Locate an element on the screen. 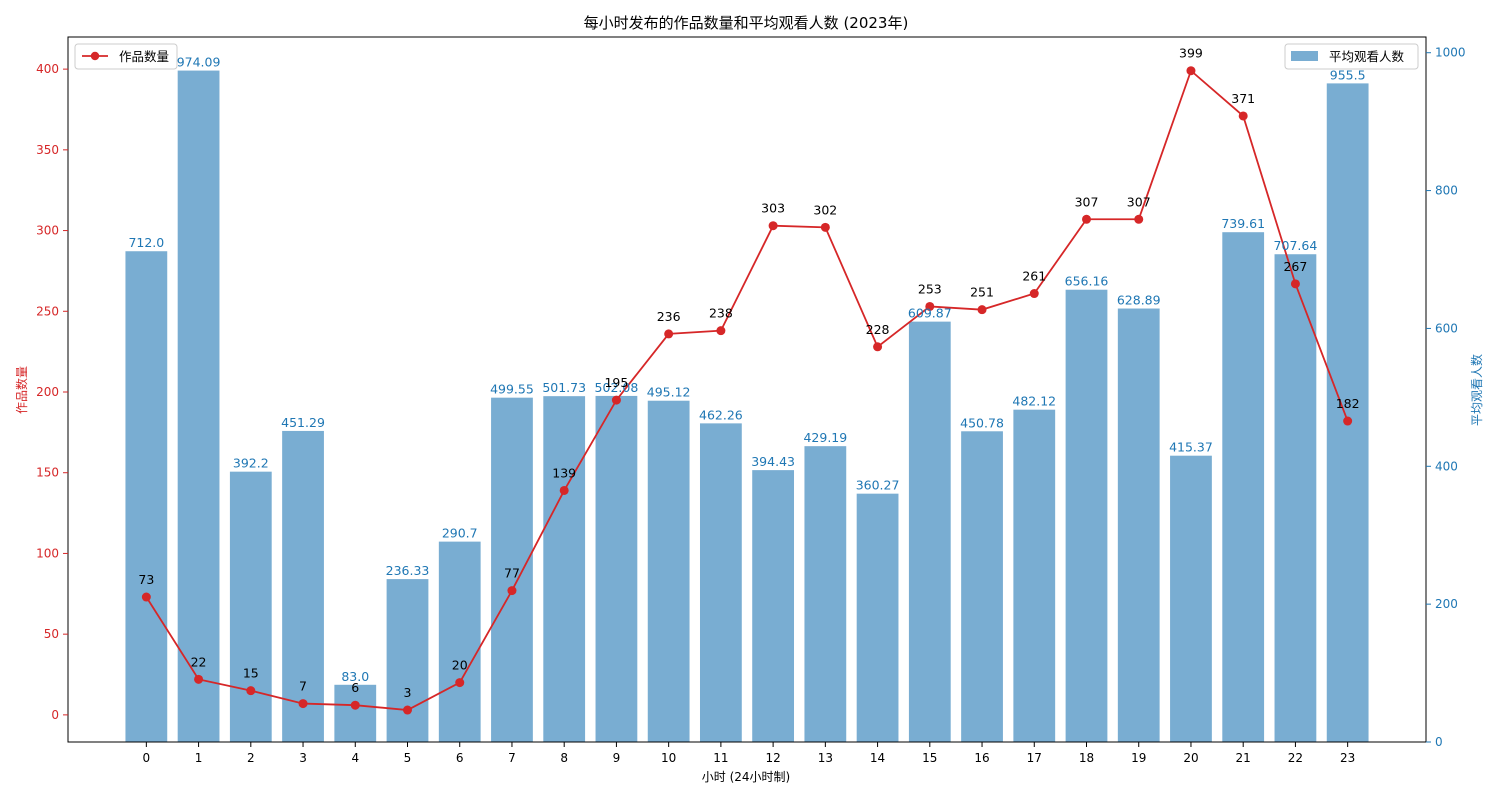 This screenshot has width=1500, height=800. bar-value-label: 656.16 is located at coordinates (1087, 281).